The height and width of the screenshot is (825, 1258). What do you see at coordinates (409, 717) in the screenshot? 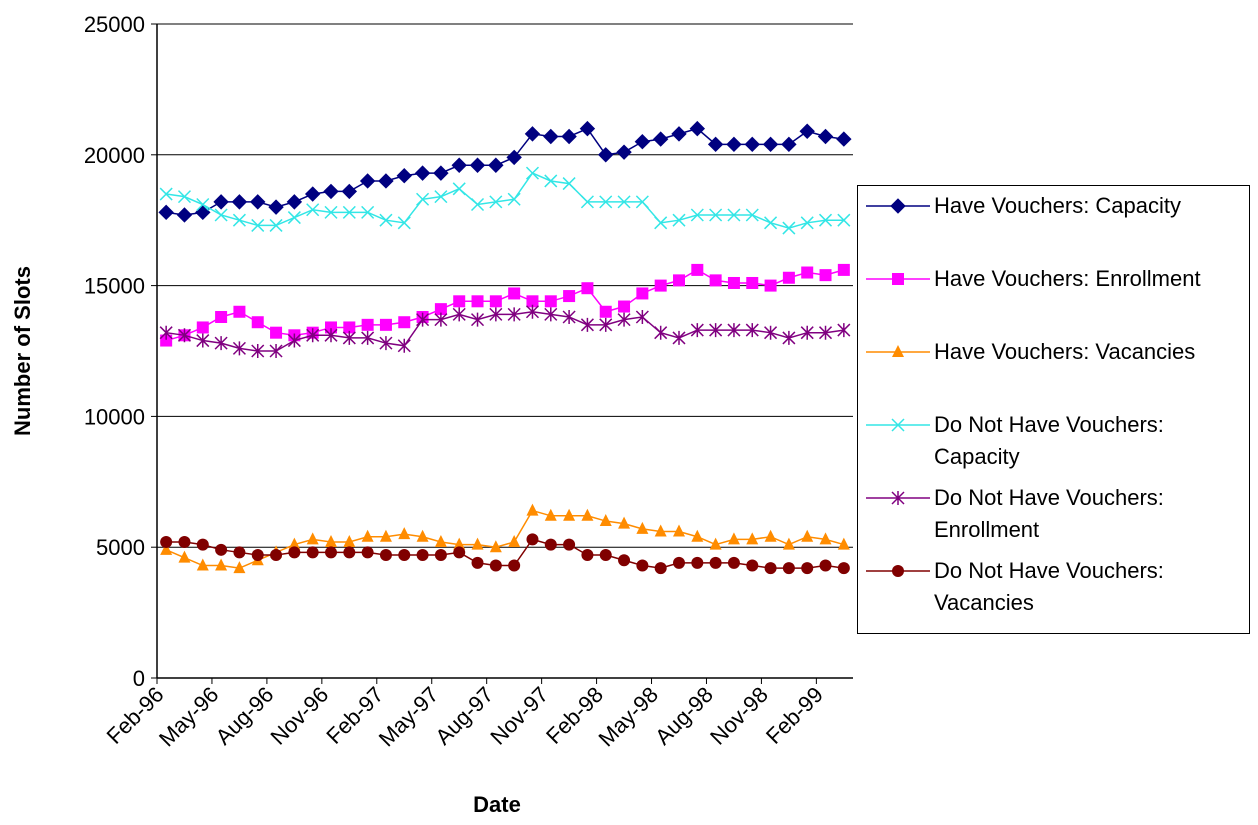
I see `x-tick-label: May-97` at bounding box center [409, 717].